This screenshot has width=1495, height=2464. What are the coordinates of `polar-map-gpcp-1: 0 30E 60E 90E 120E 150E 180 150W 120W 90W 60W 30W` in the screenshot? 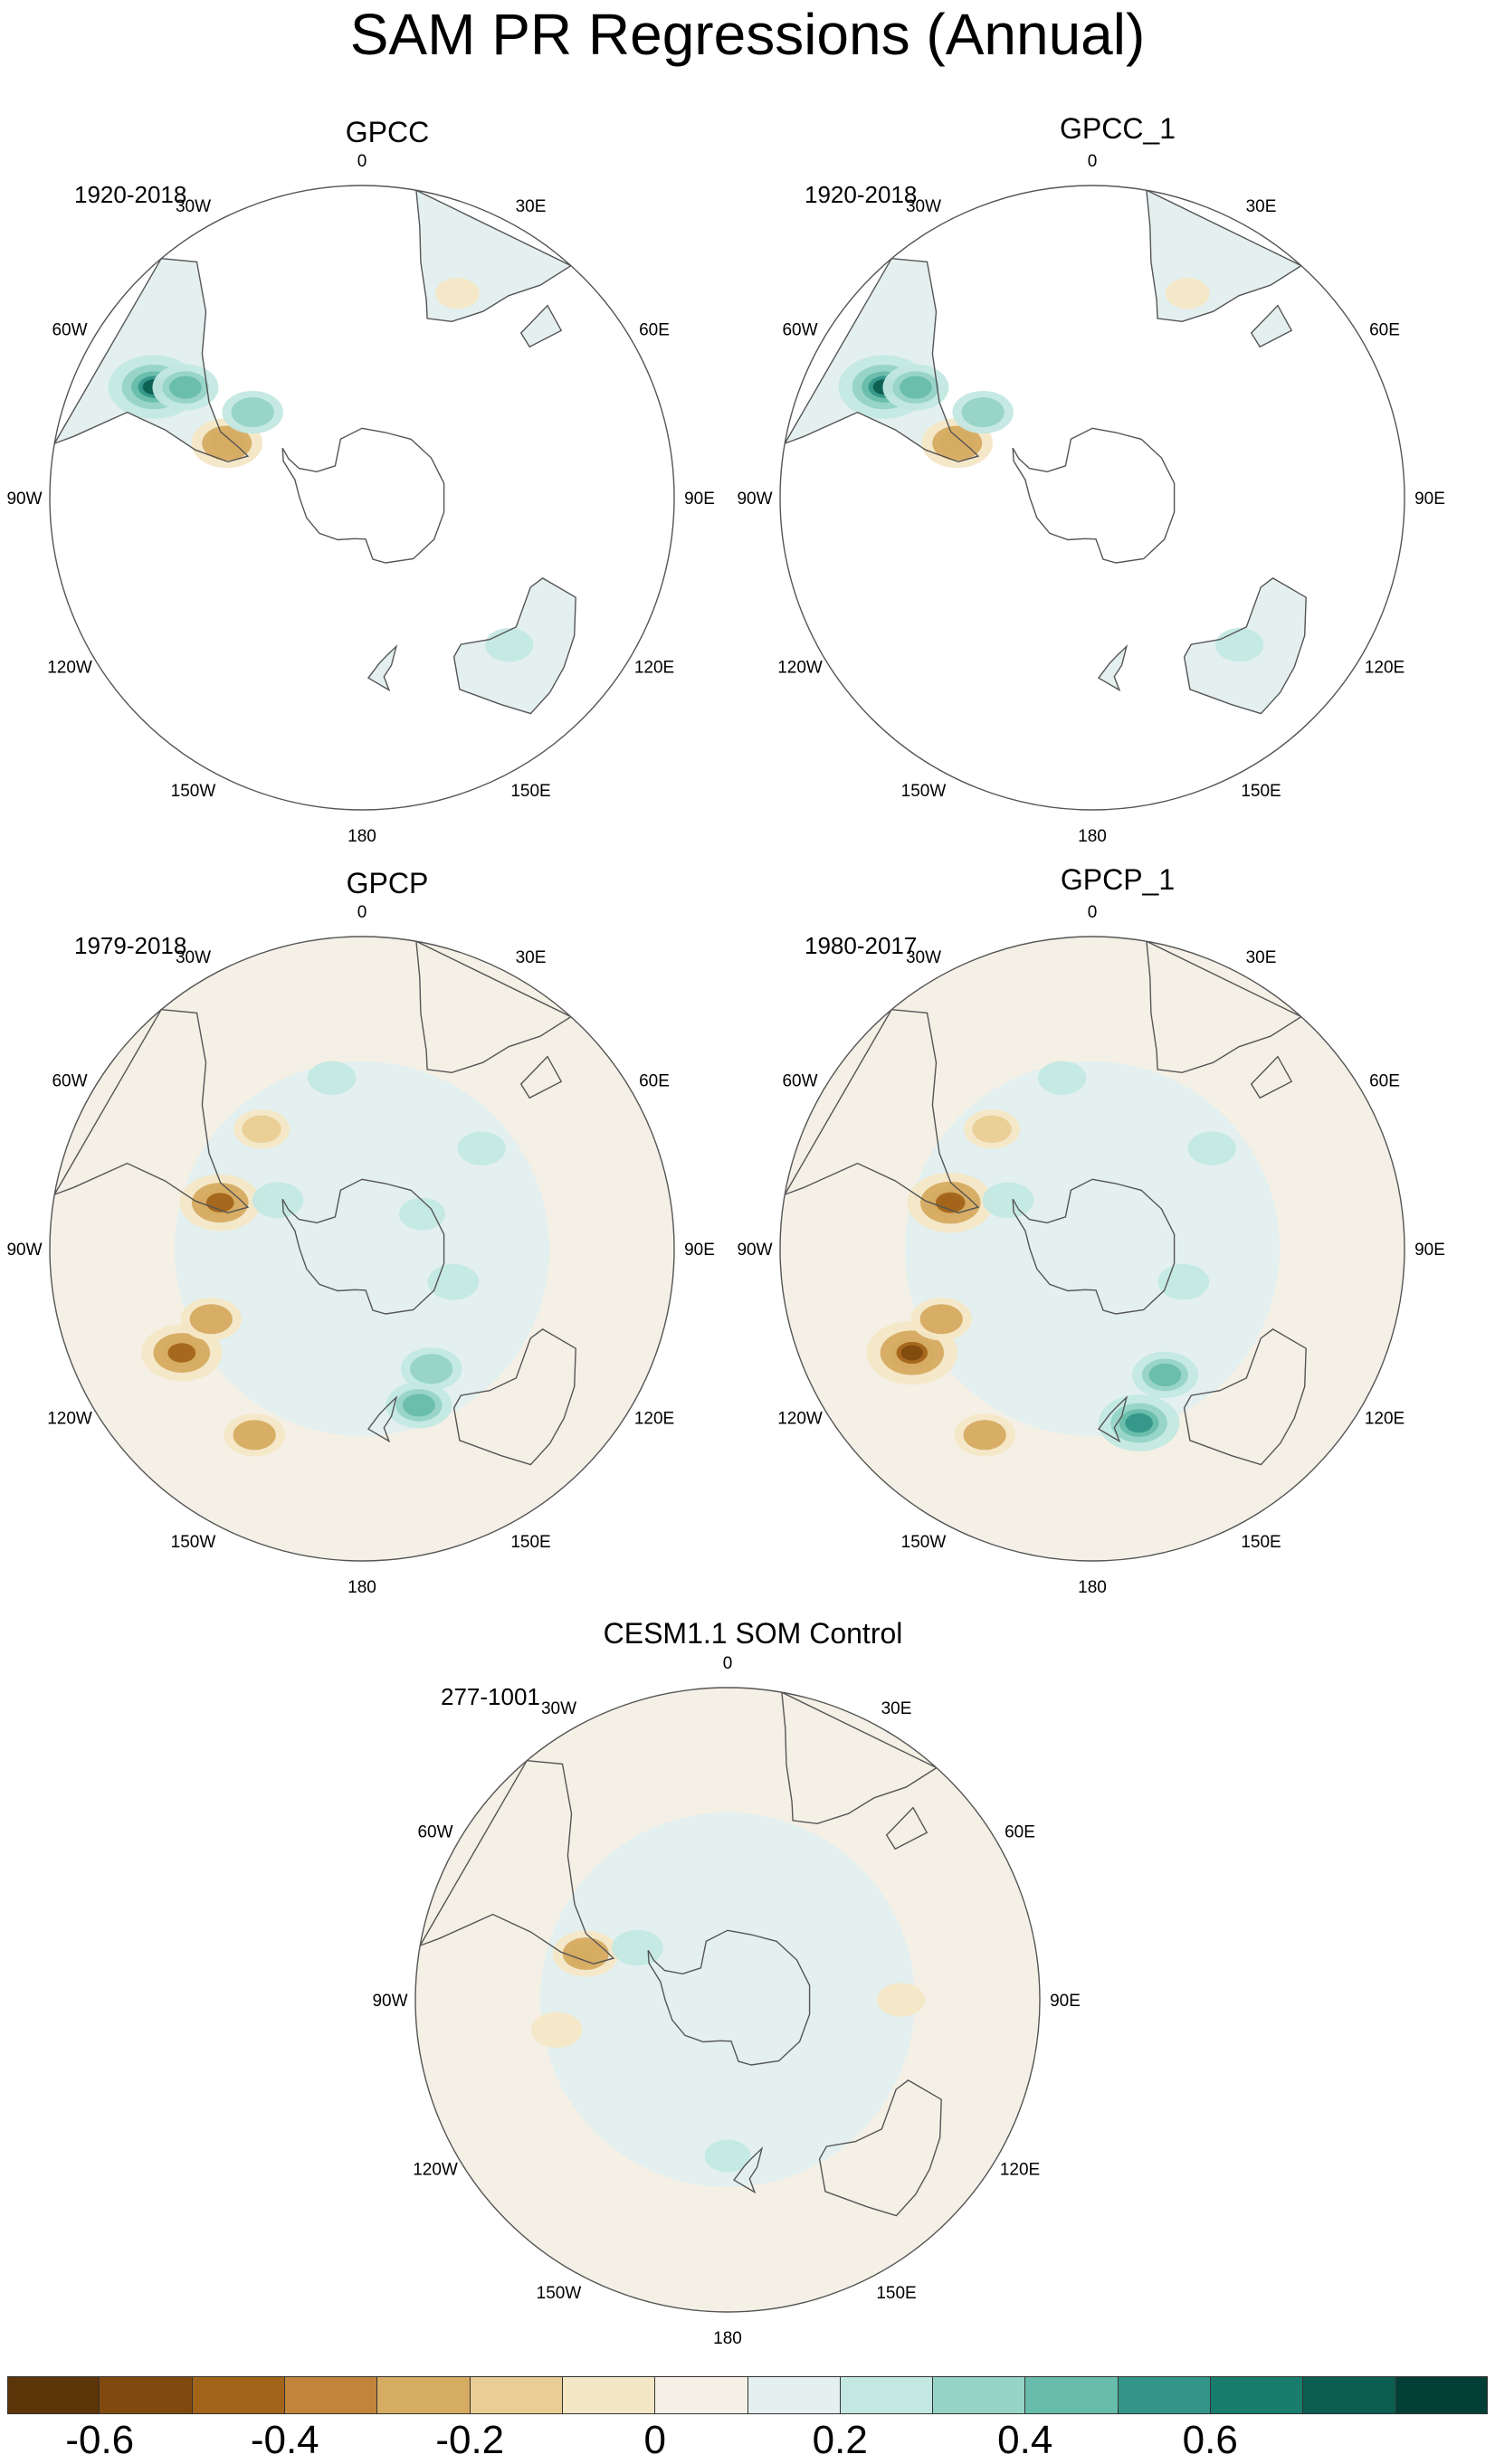 It's located at (1091, 1250).